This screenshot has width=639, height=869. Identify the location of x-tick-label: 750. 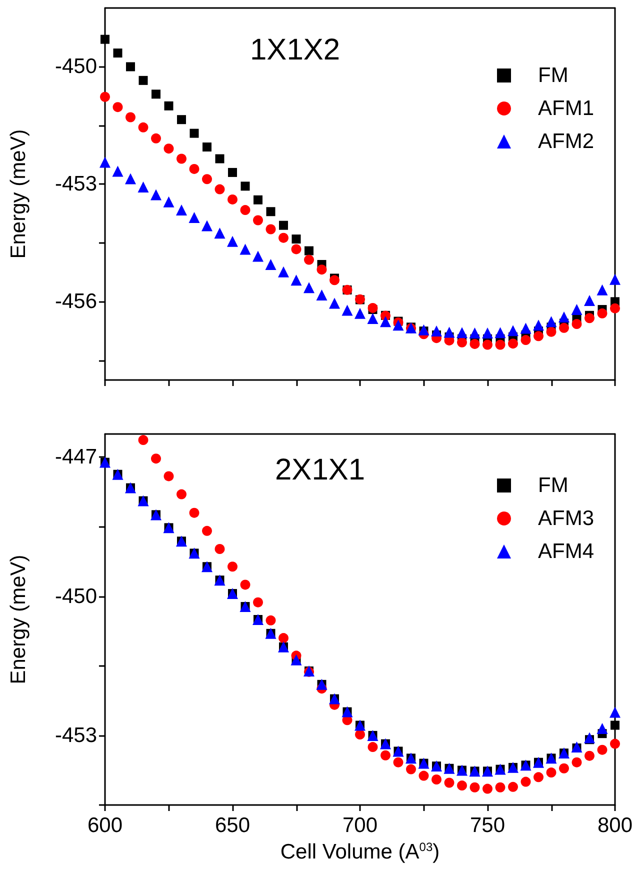
(488, 825).